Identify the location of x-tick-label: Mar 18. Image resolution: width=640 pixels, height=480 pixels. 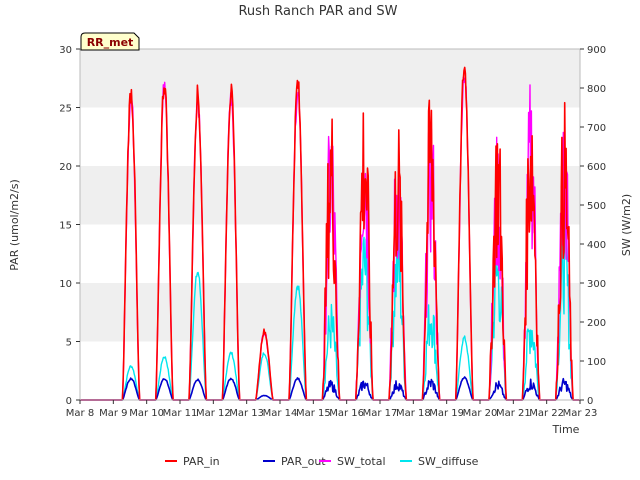
(413, 413).